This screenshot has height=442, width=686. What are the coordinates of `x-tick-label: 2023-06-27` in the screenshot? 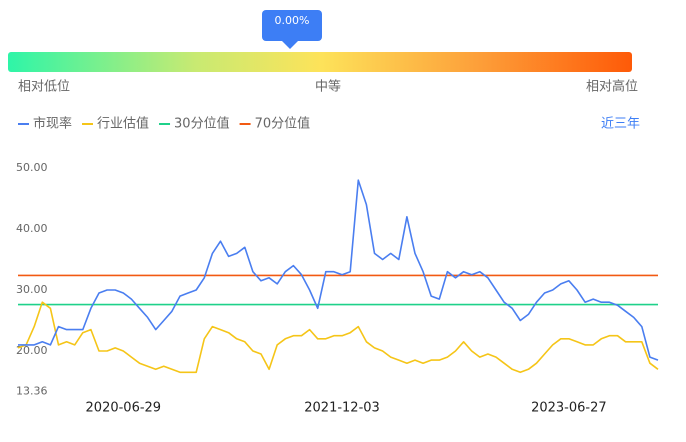 It's located at (569, 408).